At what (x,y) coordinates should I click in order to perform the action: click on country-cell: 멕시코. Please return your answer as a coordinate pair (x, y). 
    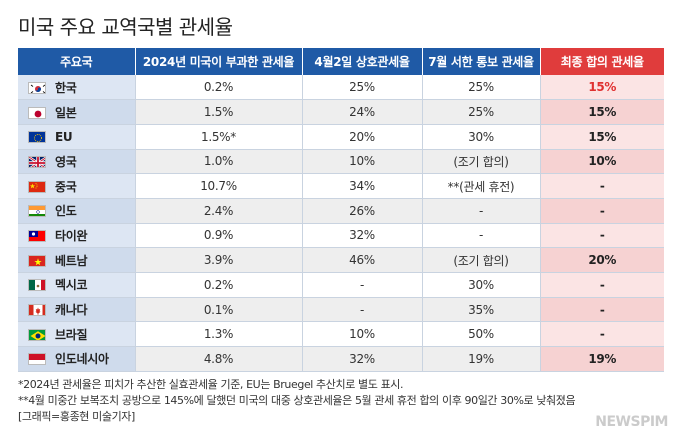
    Looking at the image, I should click on (77, 285).